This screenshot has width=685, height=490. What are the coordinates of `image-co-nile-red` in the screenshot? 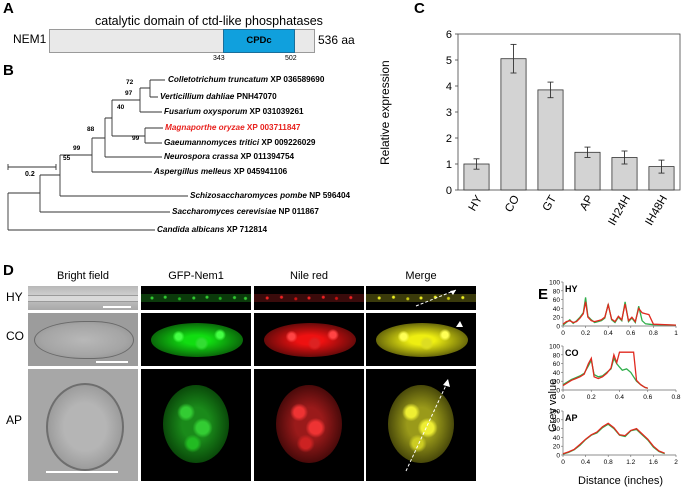 It's located at (309, 339).